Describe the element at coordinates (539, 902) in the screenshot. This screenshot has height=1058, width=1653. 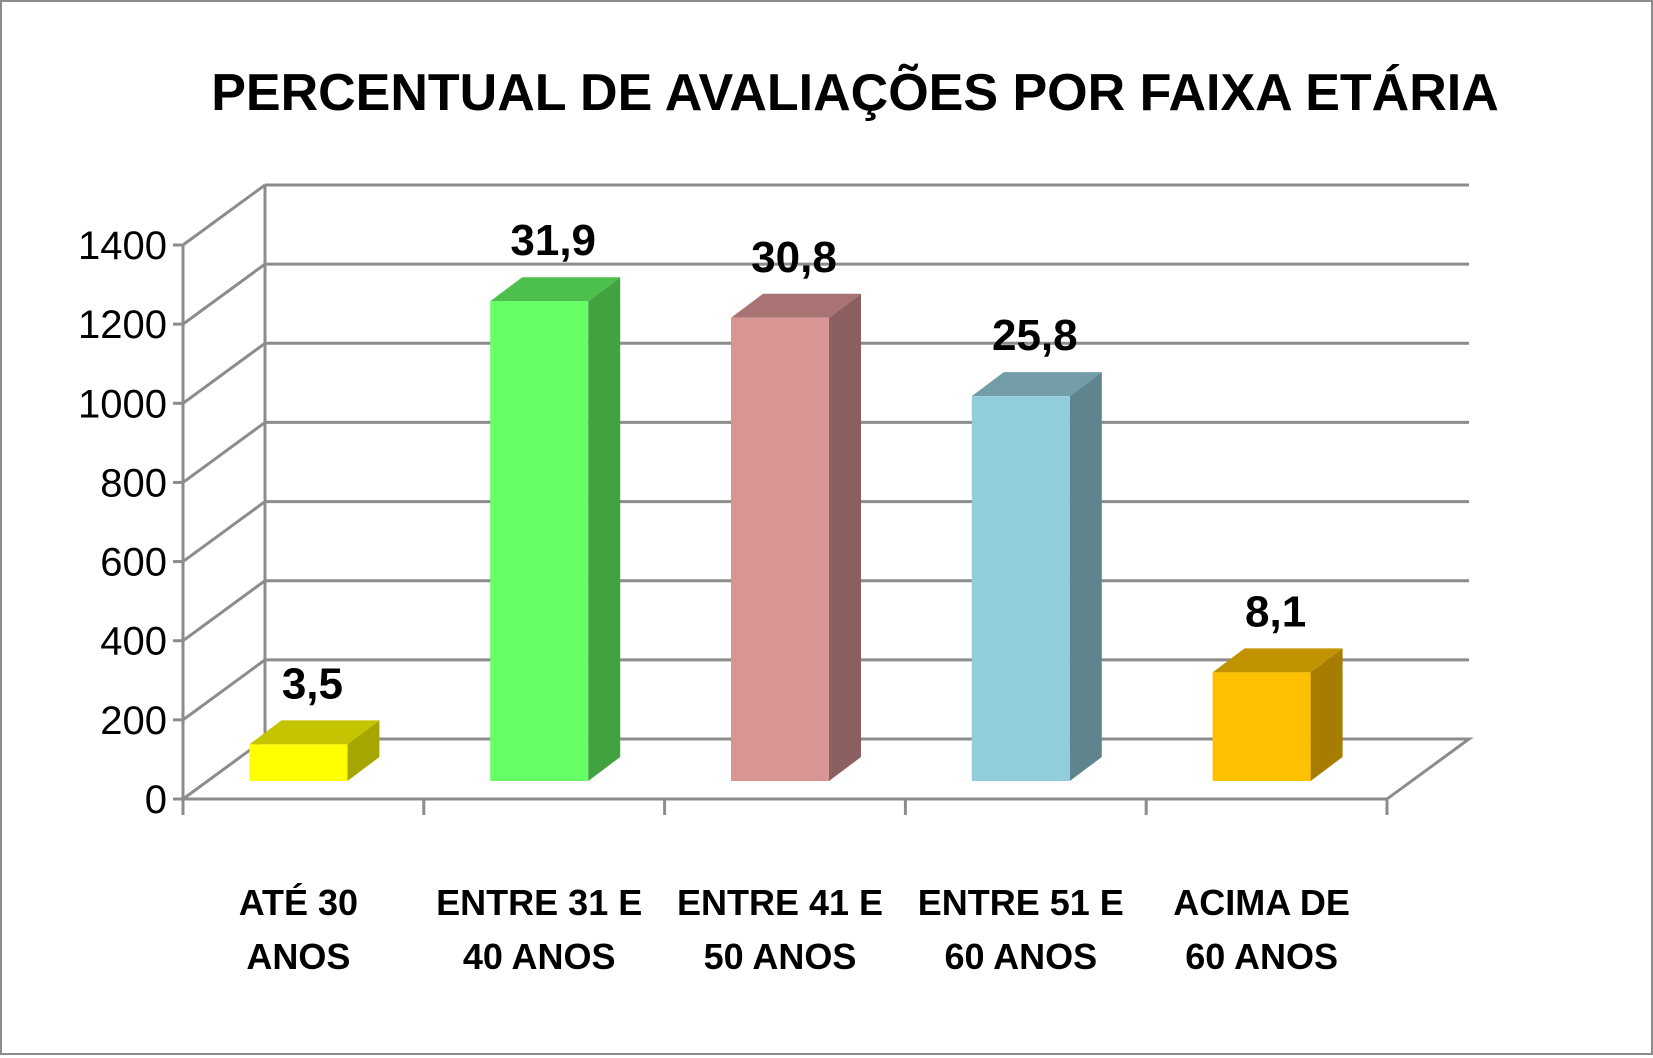
I see `x-tick-label-line: ENTRE 31 E` at that location.